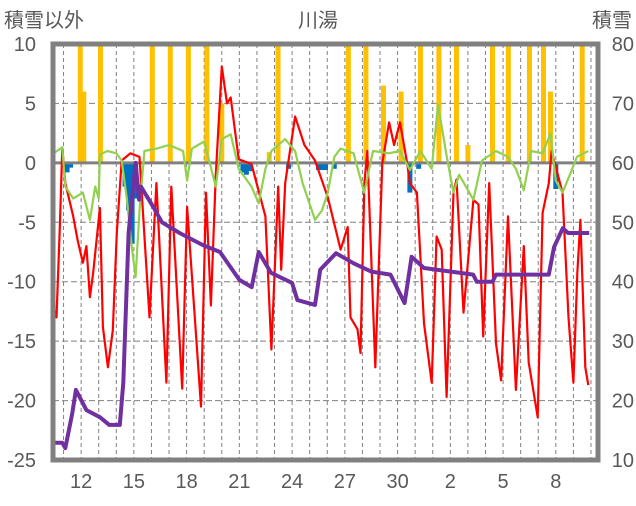 The height and width of the screenshot is (506, 636). What do you see at coordinates (503, 482) in the screenshot?
I see `x-tick-label: 5` at bounding box center [503, 482].